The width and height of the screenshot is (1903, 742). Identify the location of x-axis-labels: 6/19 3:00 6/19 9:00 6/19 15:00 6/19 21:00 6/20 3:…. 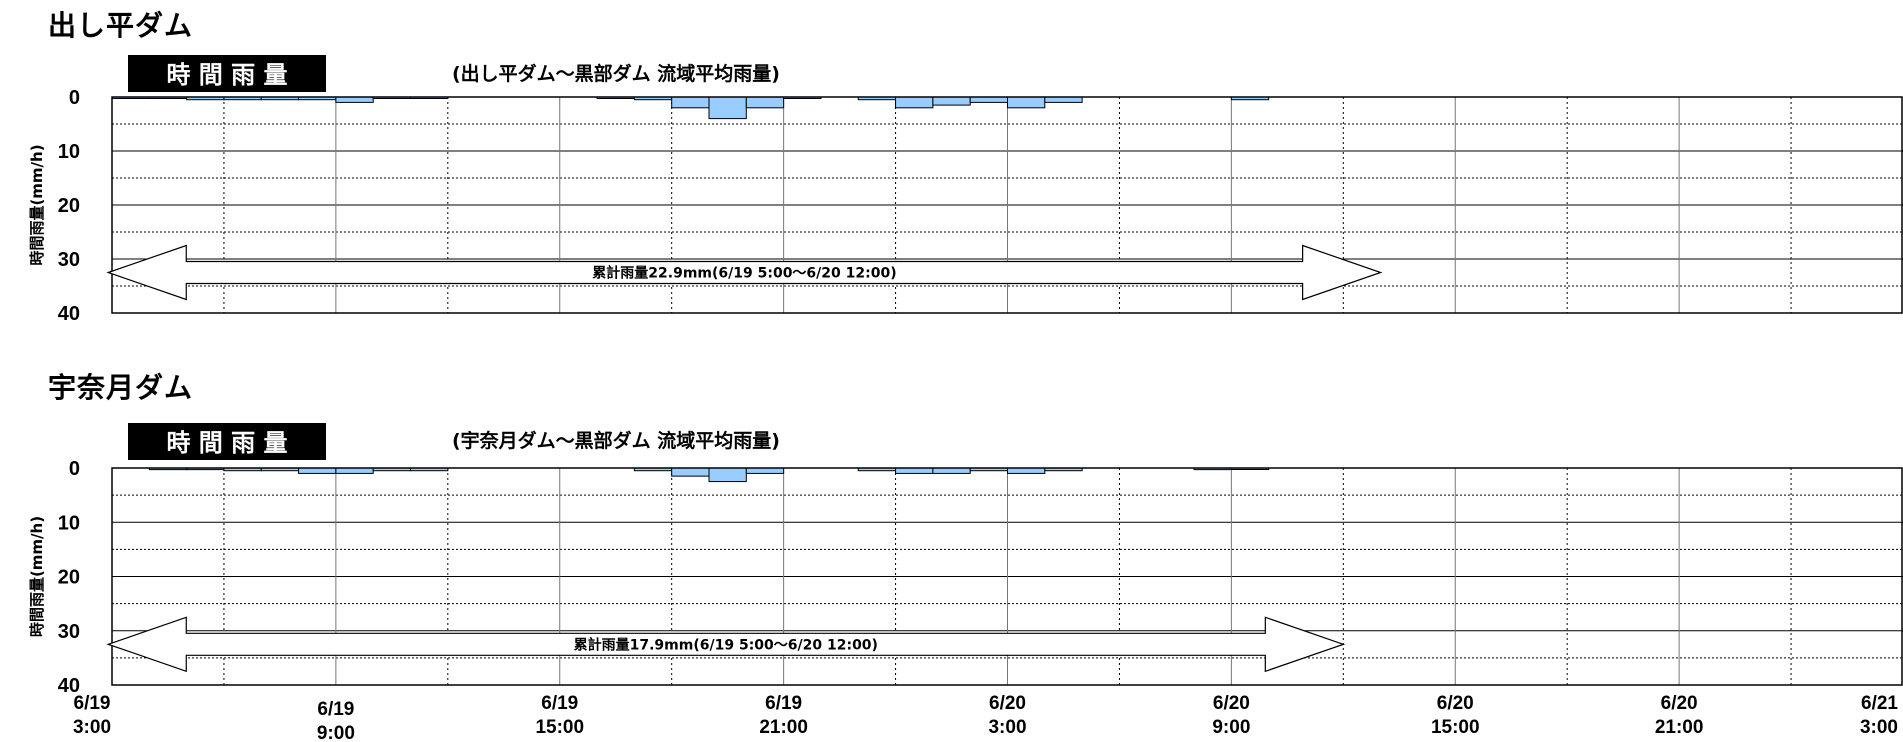
(985, 717).